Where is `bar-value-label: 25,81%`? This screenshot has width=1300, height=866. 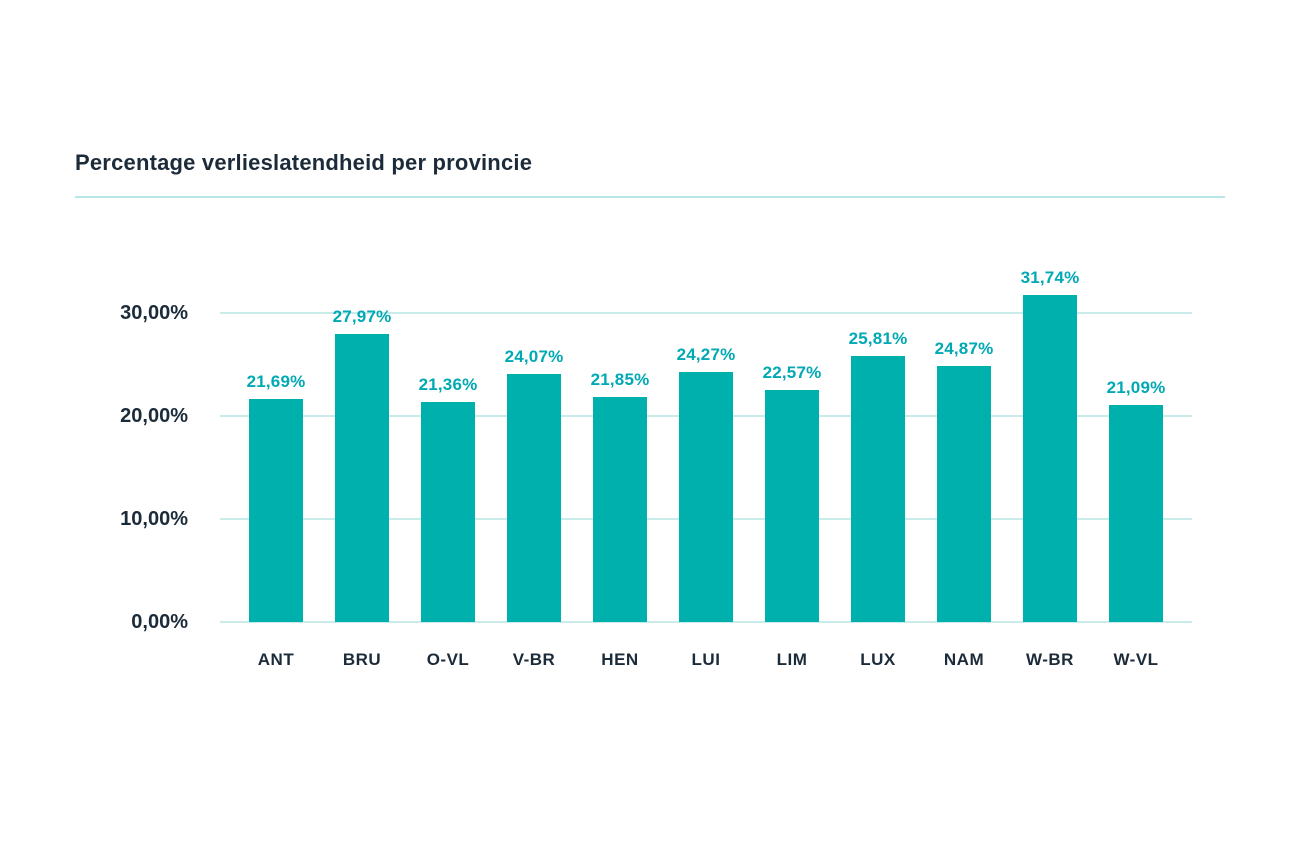
bar-value-label: 25,81% is located at coordinates (878, 339).